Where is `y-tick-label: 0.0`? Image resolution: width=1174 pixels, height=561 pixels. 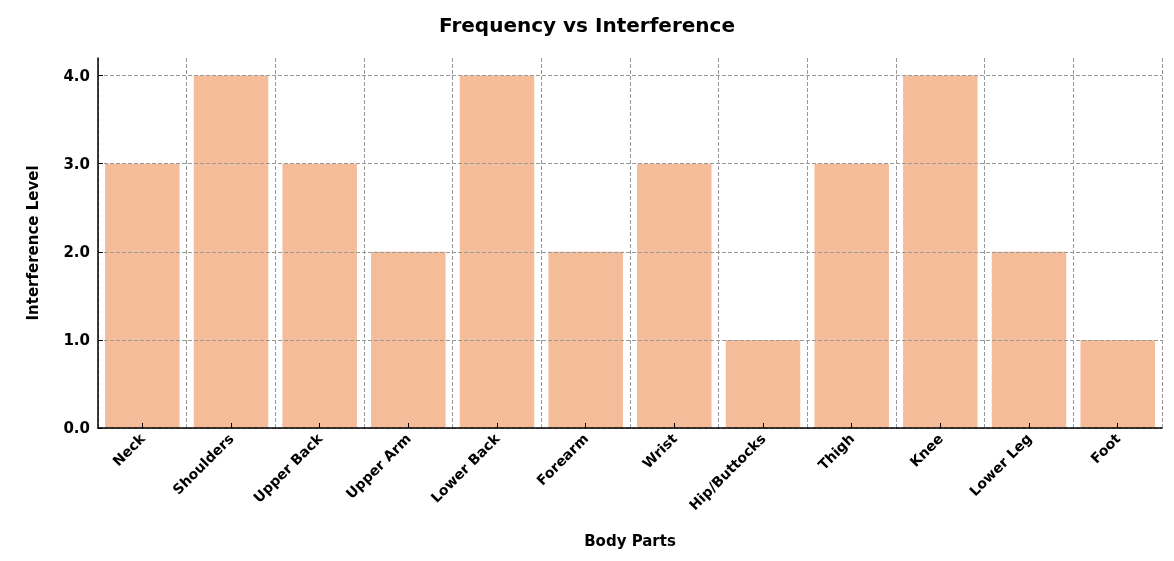
y-tick-label: 0.0 is located at coordinates (76, 428).